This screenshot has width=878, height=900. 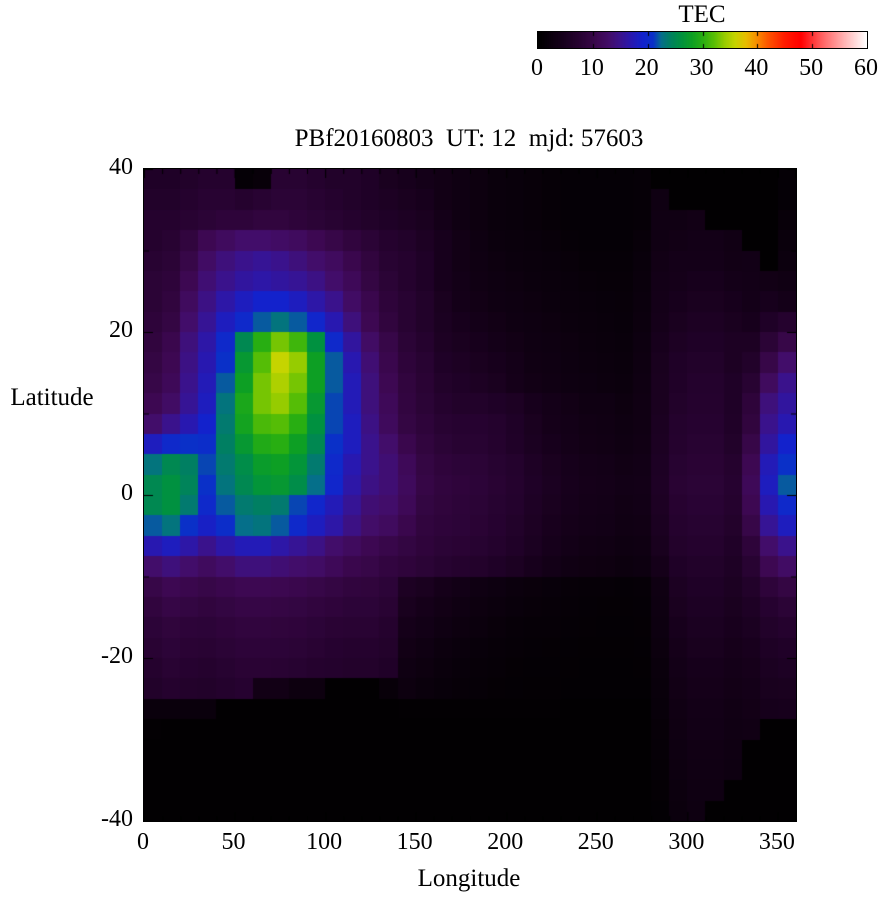 I want to click on colorbar-tick-label: 50, so click(x=811, y=68).